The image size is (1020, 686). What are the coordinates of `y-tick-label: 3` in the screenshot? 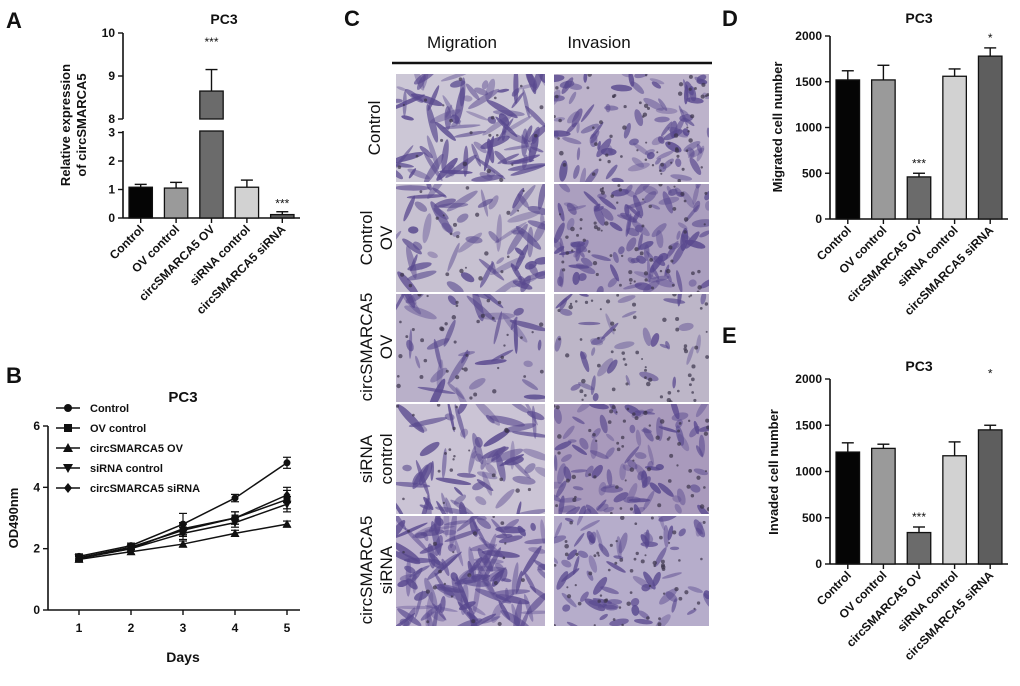 It's located at (111, 133).